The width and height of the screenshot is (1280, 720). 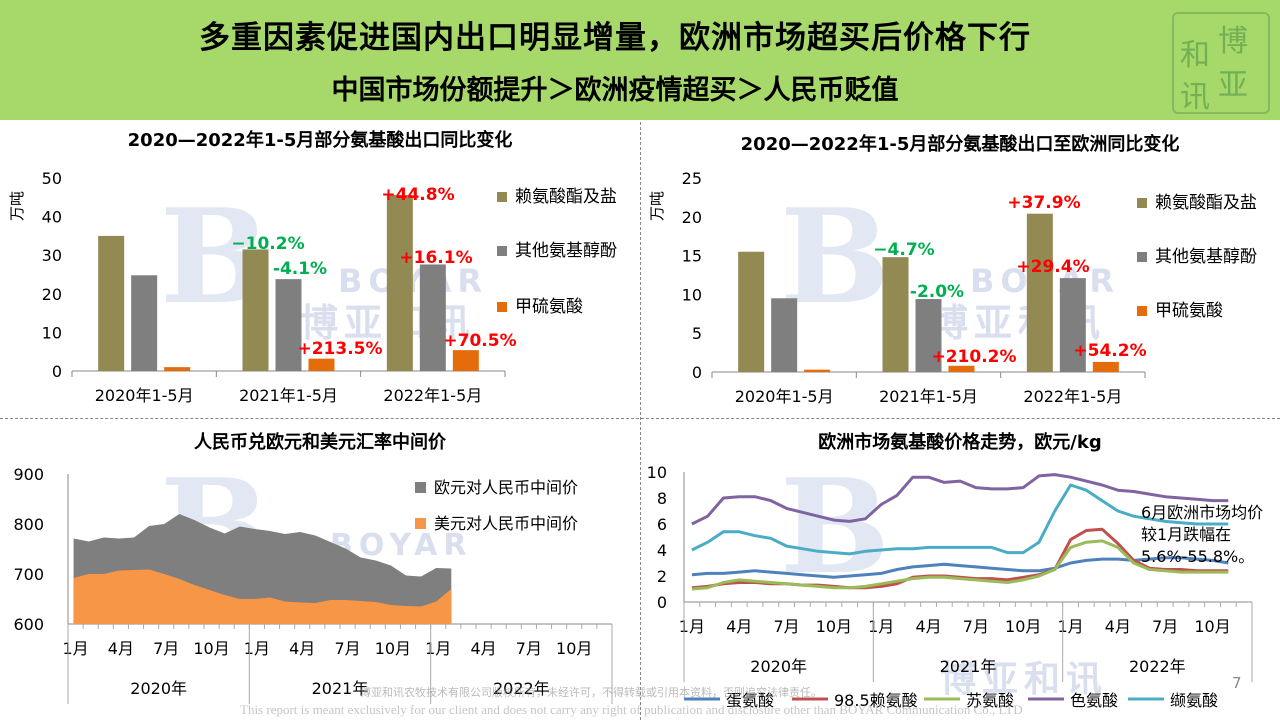 What do you see at coordinates (937, 292) in the screenshot?
I see `yoy-annotation: -2.0%` at bounding box center [937, 292].